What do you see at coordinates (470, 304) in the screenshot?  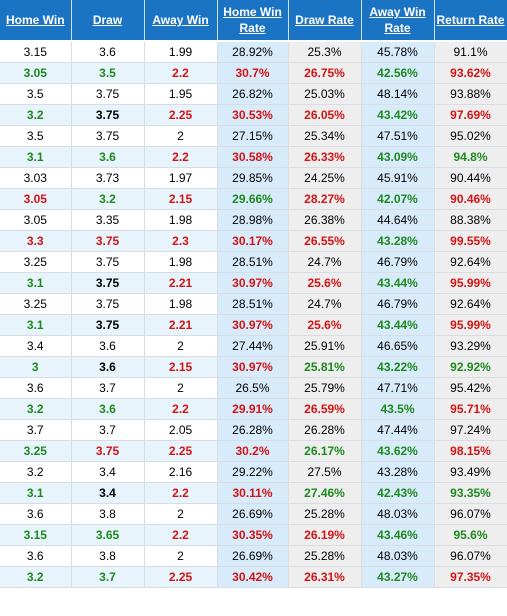 I see `cell-return-rate: 92.64%` at bounding box center [470, 304].